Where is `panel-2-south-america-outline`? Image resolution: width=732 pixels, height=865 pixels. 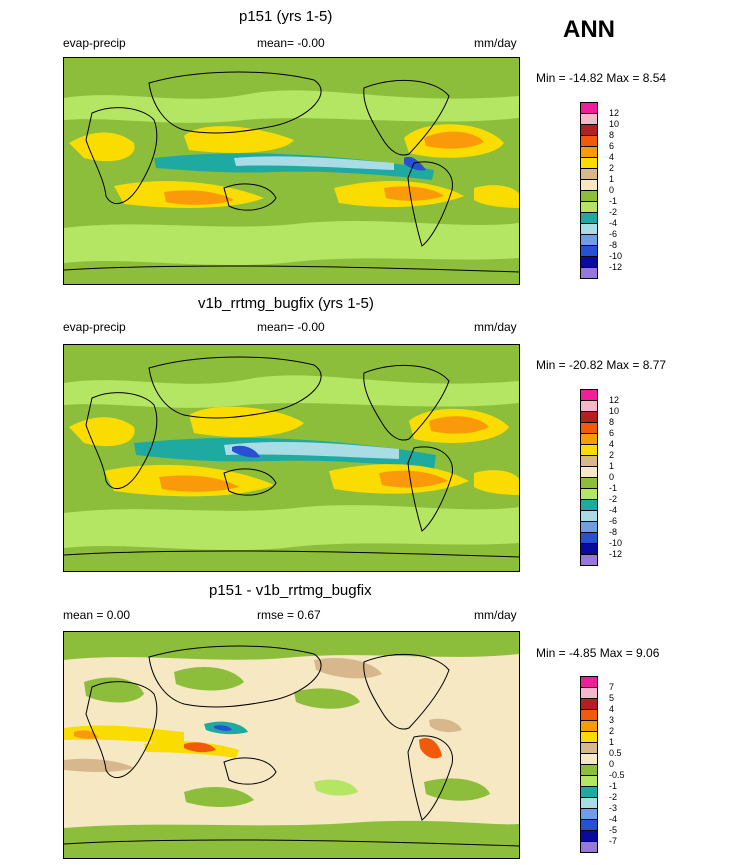
panel-2-south-america-outline is located at coordinates (430, 489).